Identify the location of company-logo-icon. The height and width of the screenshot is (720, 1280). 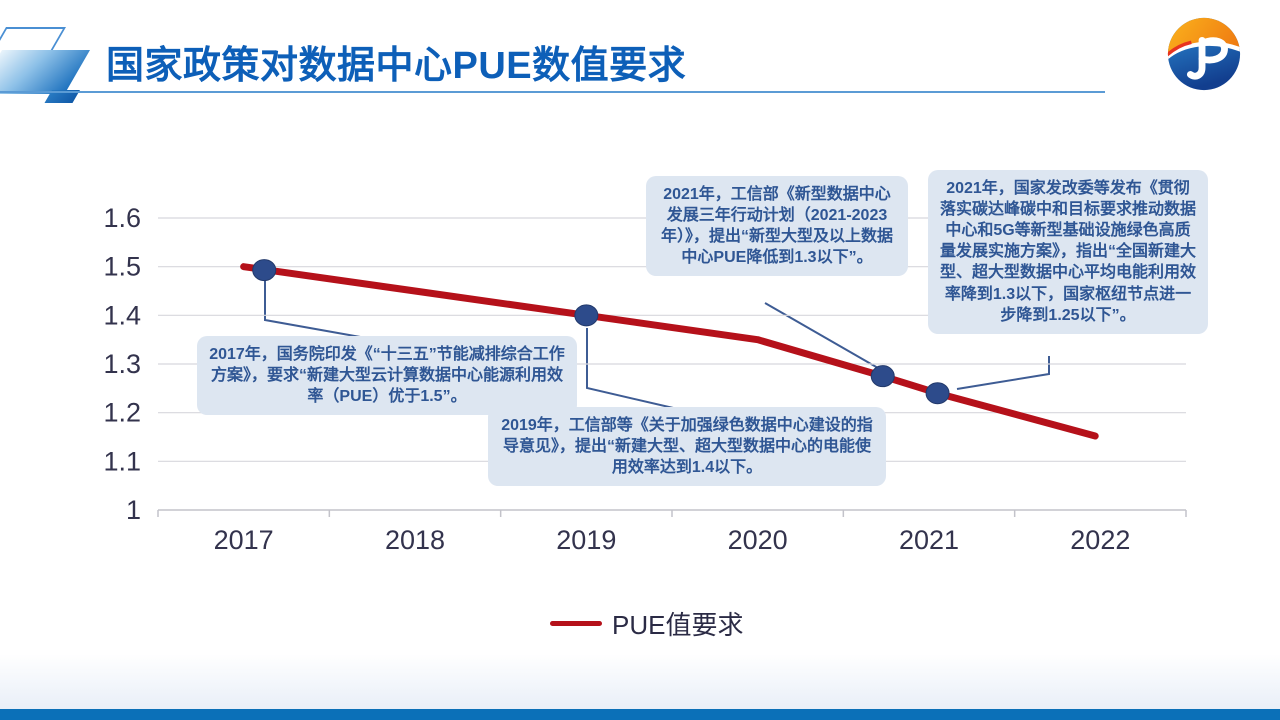
(1204, 54).